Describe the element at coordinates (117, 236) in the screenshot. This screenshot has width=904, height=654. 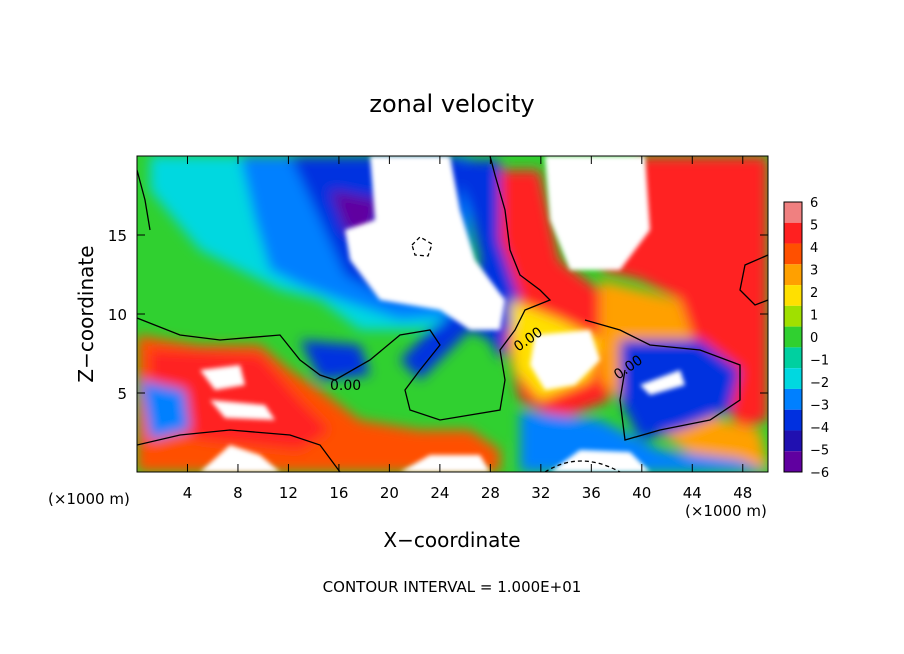
I see `y-tick-label: 15` at that location.